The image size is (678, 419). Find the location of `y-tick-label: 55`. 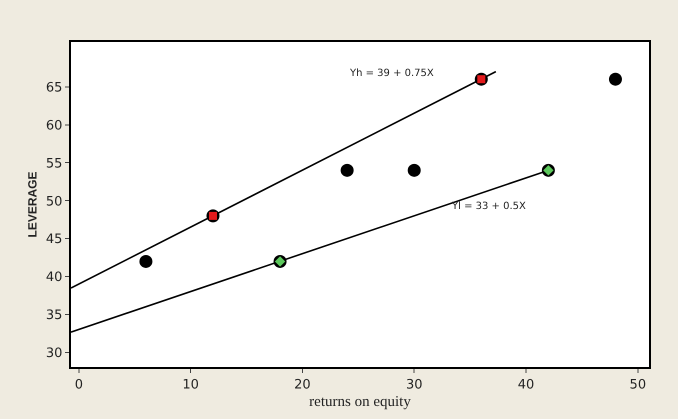

y-tick-label: 55 is located at coordinates (54, 164).